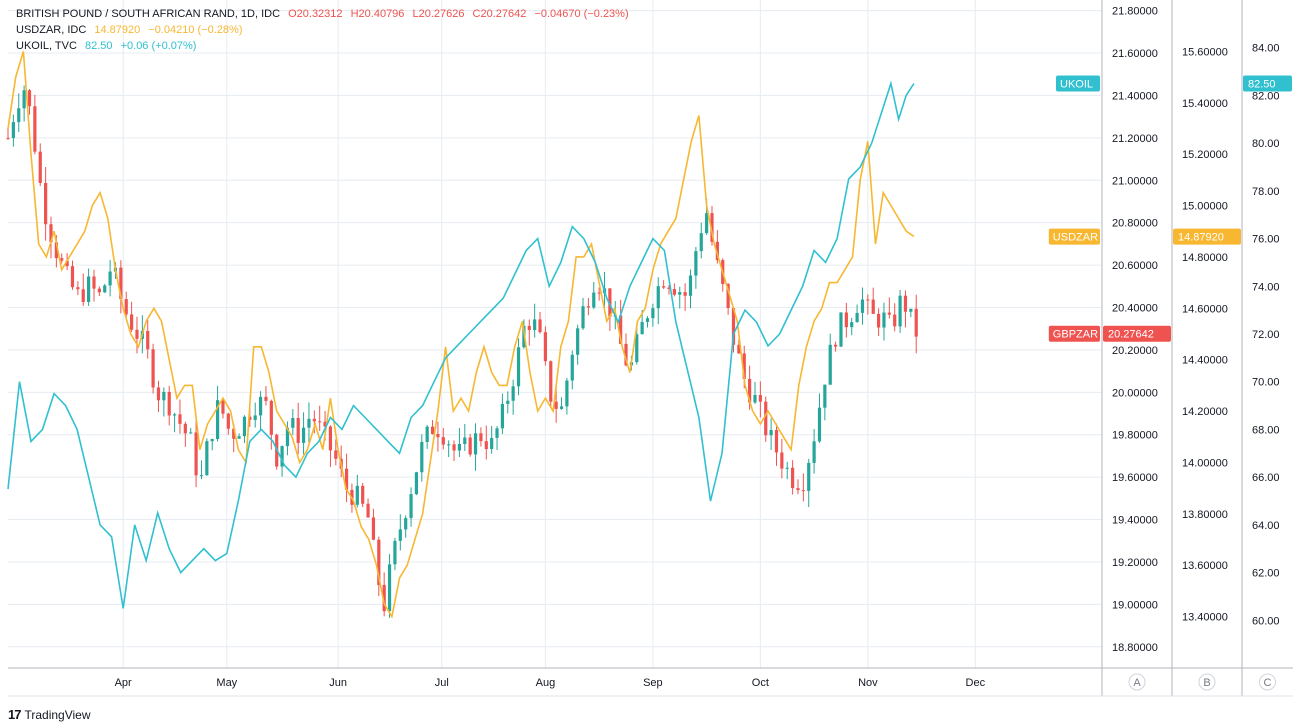 The height and width of the screenshot is (726, 1293). What do you see at coordinates (1266, 96) in the screenshot?
I see `tick-c-11: 82.00` at bounding box center [1266, 96].